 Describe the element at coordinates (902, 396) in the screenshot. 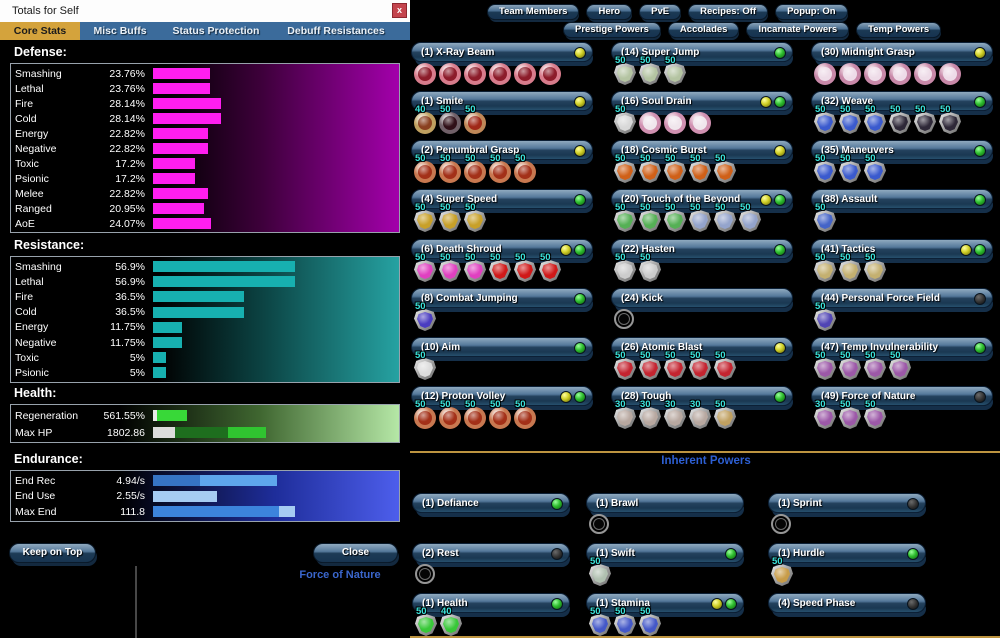

I see `power-bar-49-force-of-nature: (49) Force of Nature` at that location.